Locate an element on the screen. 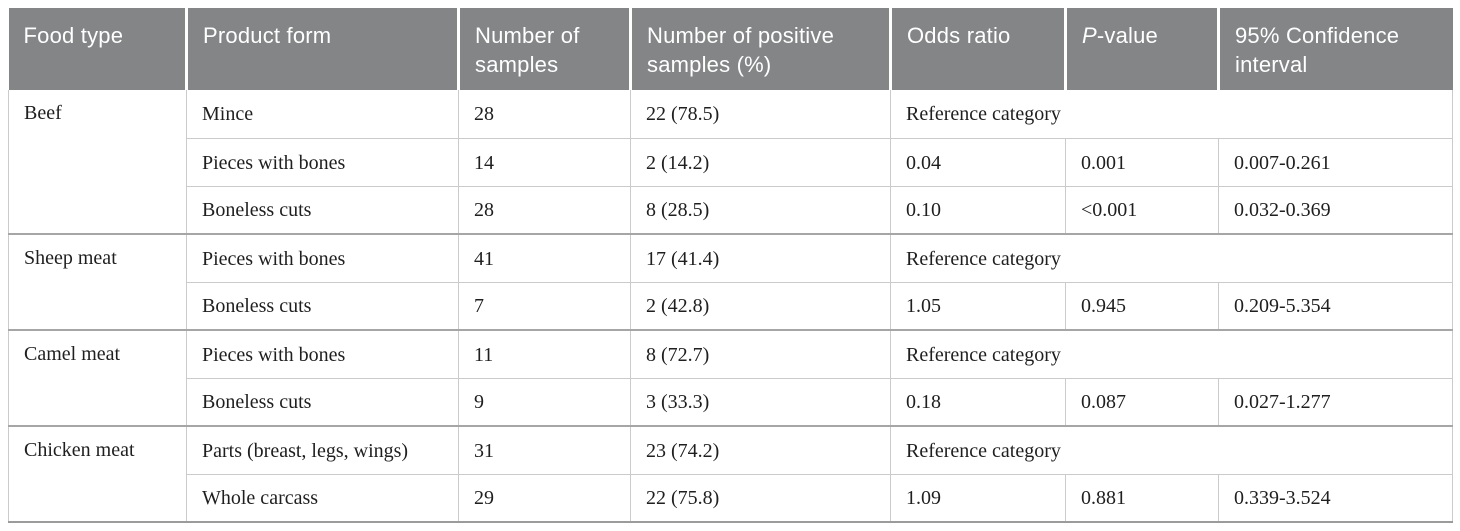 The width and height of the screenshot is (1460, 531). cell-number-of-samples: 41 is located at coordinates (544, 258).